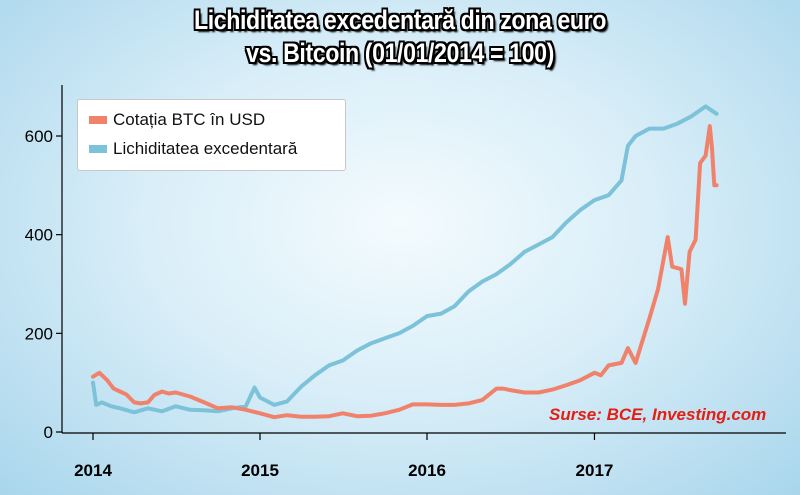 Image resolution: width=800 pixels, height=495 pixels. What do you see at coordinates (400, 20) in the screenshot?
I see `chart-title-line-1: Lichiditatea excedentară din zona euro` at bounding box center [400, 20].